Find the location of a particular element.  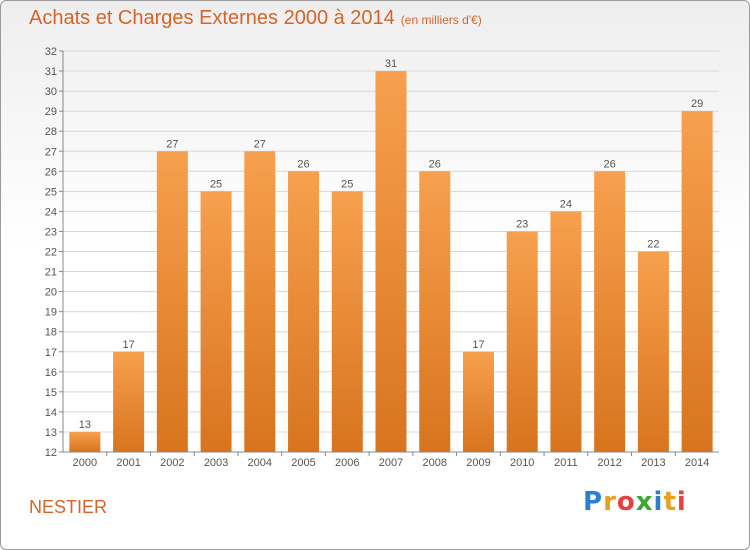

logo-letter: t is located at coordinates (670, 502).